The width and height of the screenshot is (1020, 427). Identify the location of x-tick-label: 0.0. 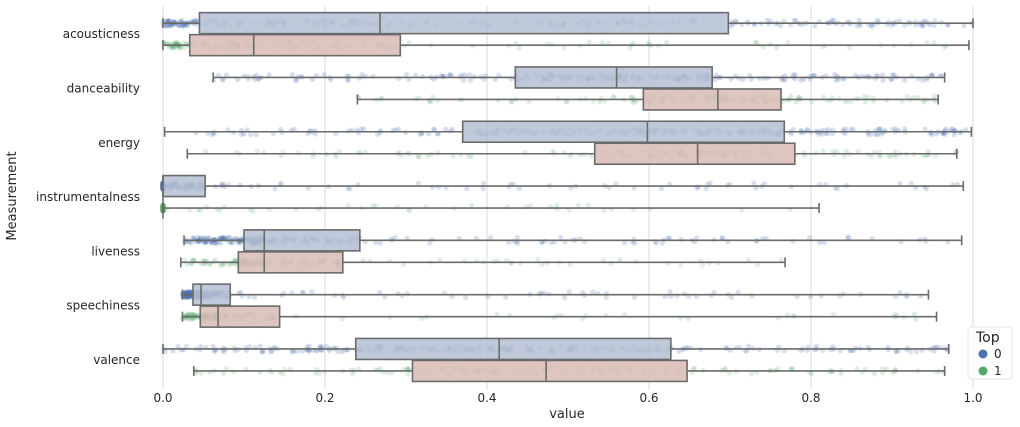
(162, 398).